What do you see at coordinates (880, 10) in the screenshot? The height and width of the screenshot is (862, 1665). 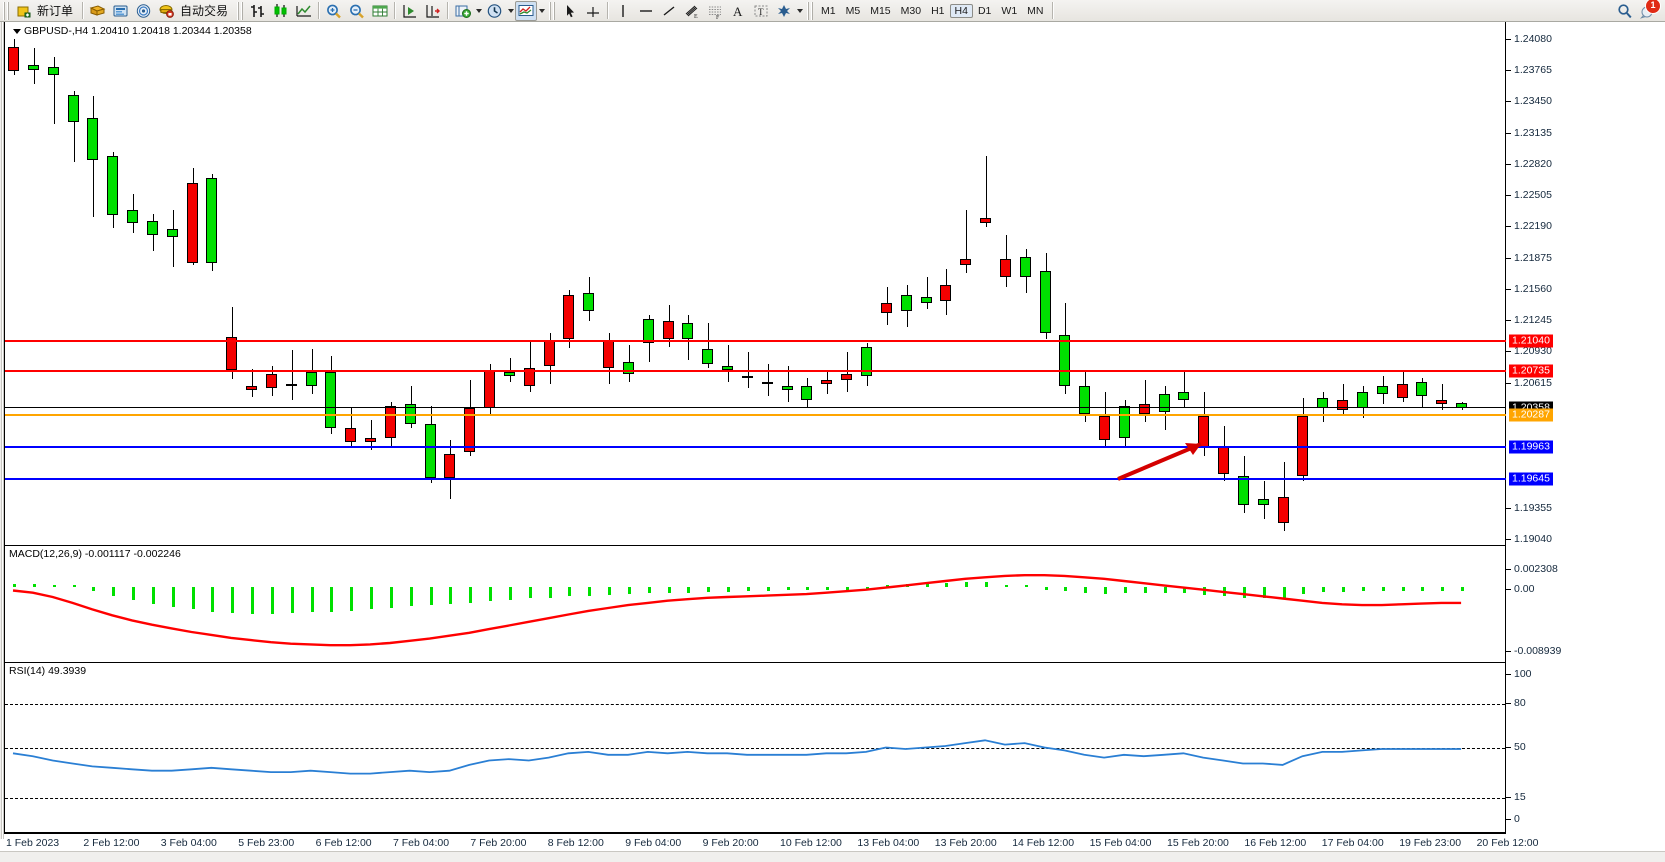 I see `timeframe-m15: M15` at bounding box center [880, 10].